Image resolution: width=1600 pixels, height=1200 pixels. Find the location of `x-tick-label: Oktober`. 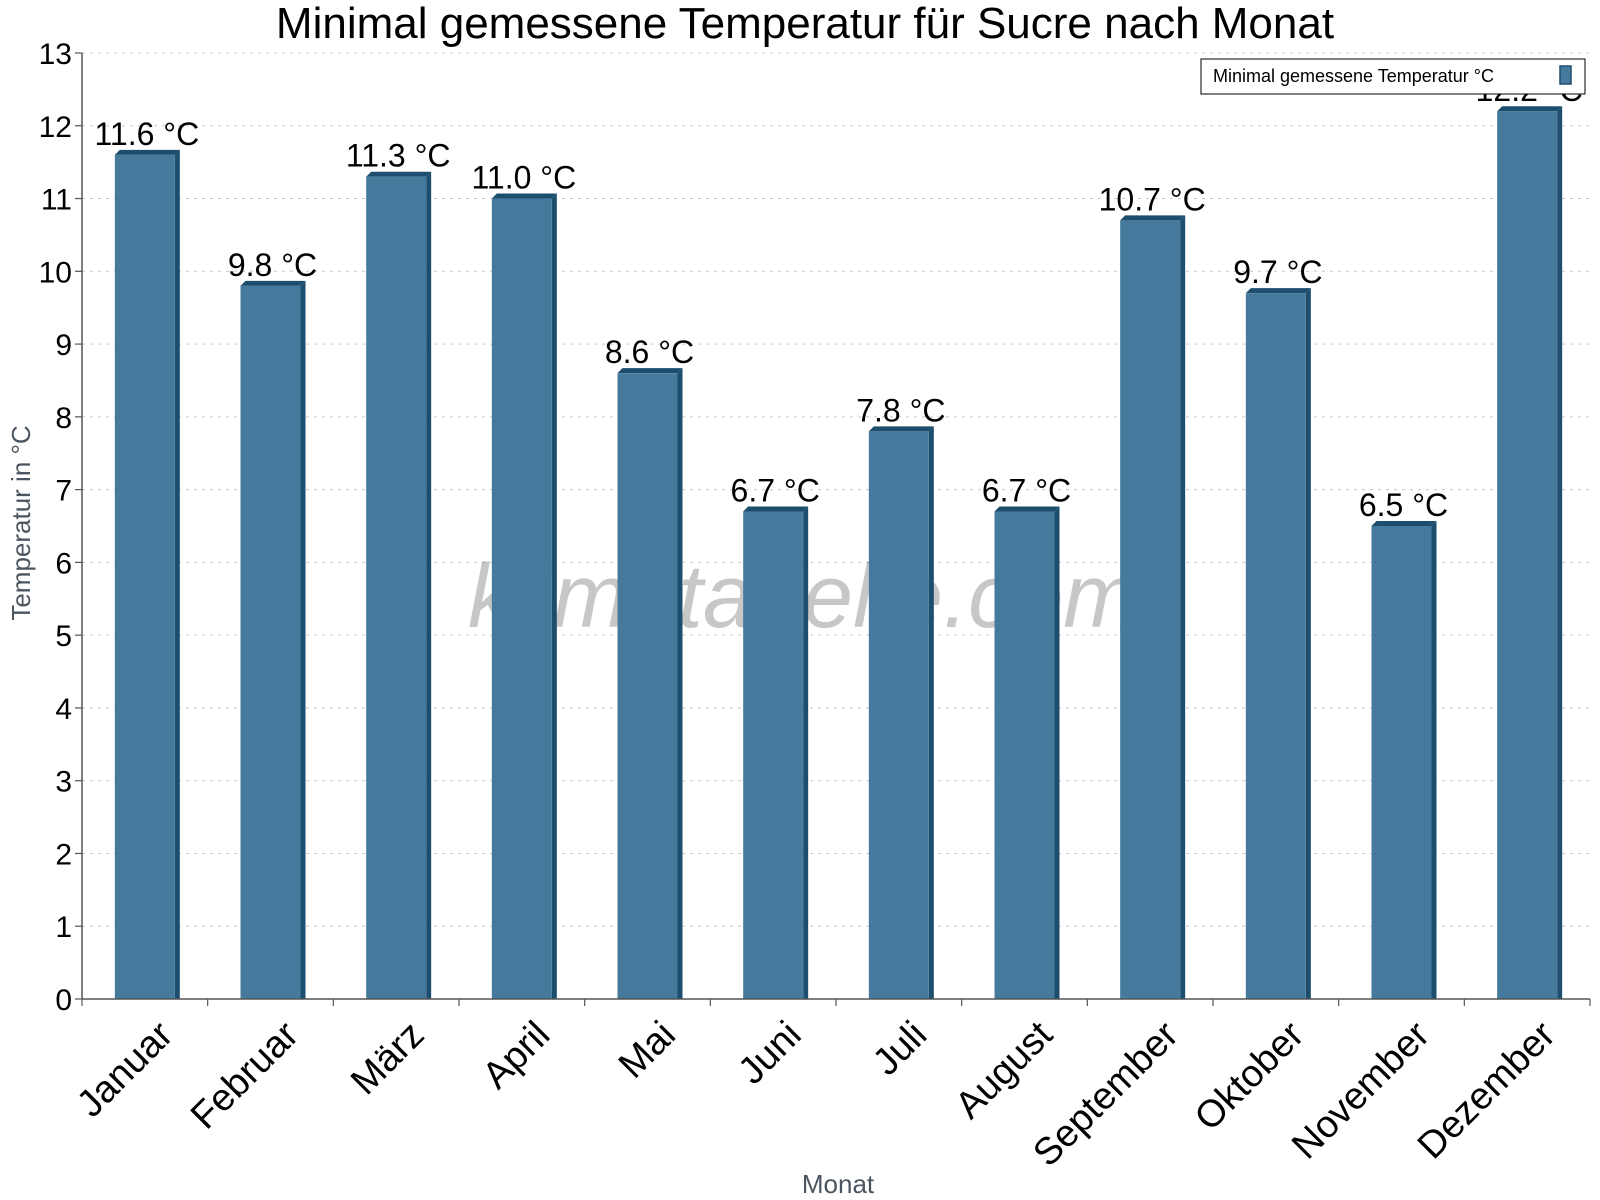

x-tick-label: Oktober is located at coordinates (1250, 1076).